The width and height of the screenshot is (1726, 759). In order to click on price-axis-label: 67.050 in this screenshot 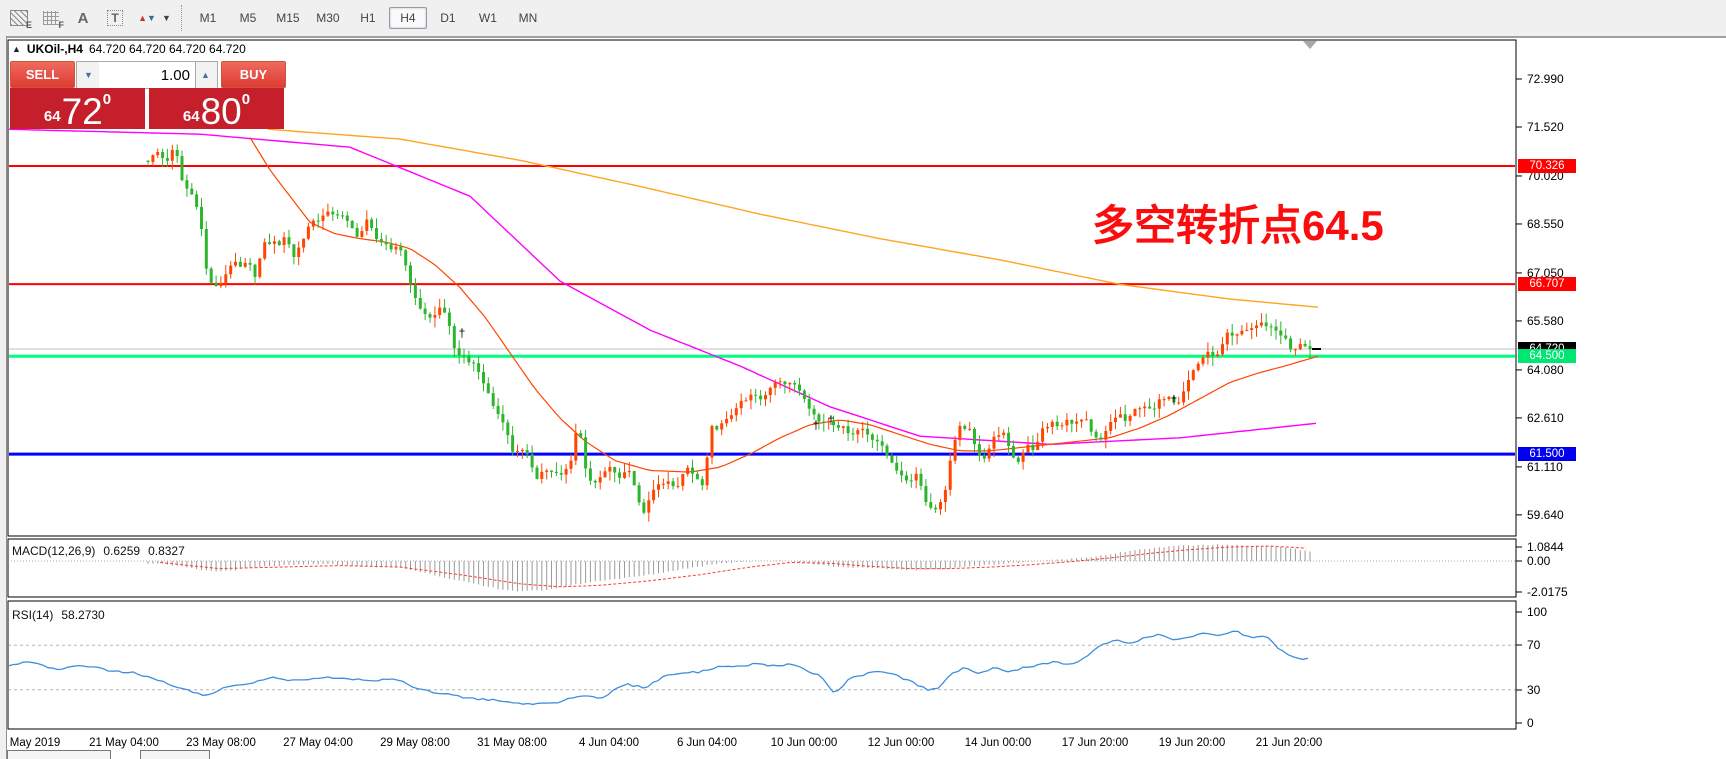, I will do `click(1545, 272)`.